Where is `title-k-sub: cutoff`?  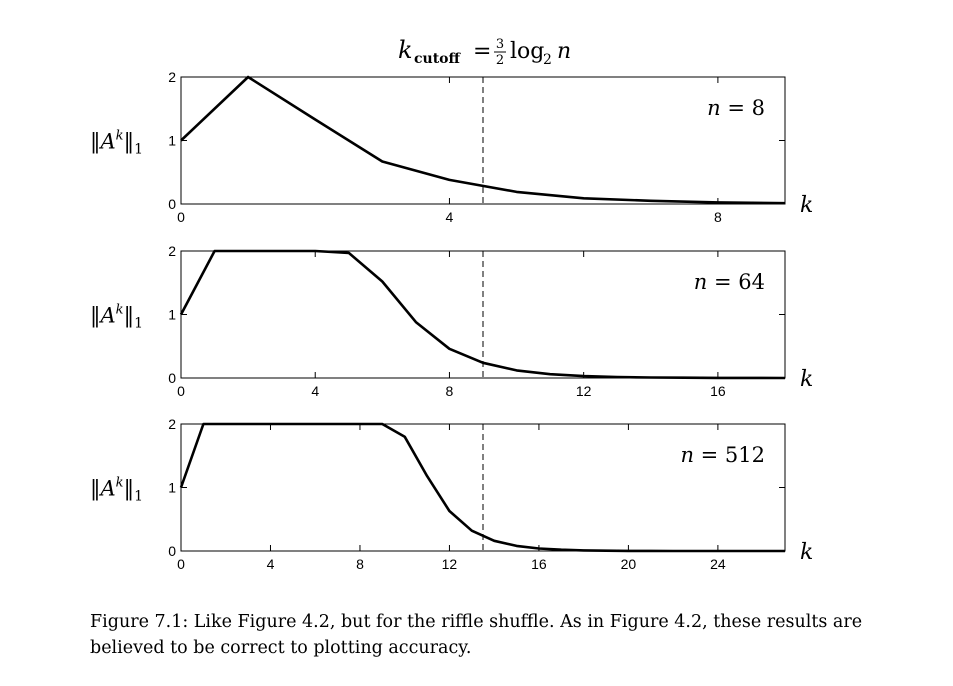
title-k-sub: cutoff is located at coordinates (438, 59).